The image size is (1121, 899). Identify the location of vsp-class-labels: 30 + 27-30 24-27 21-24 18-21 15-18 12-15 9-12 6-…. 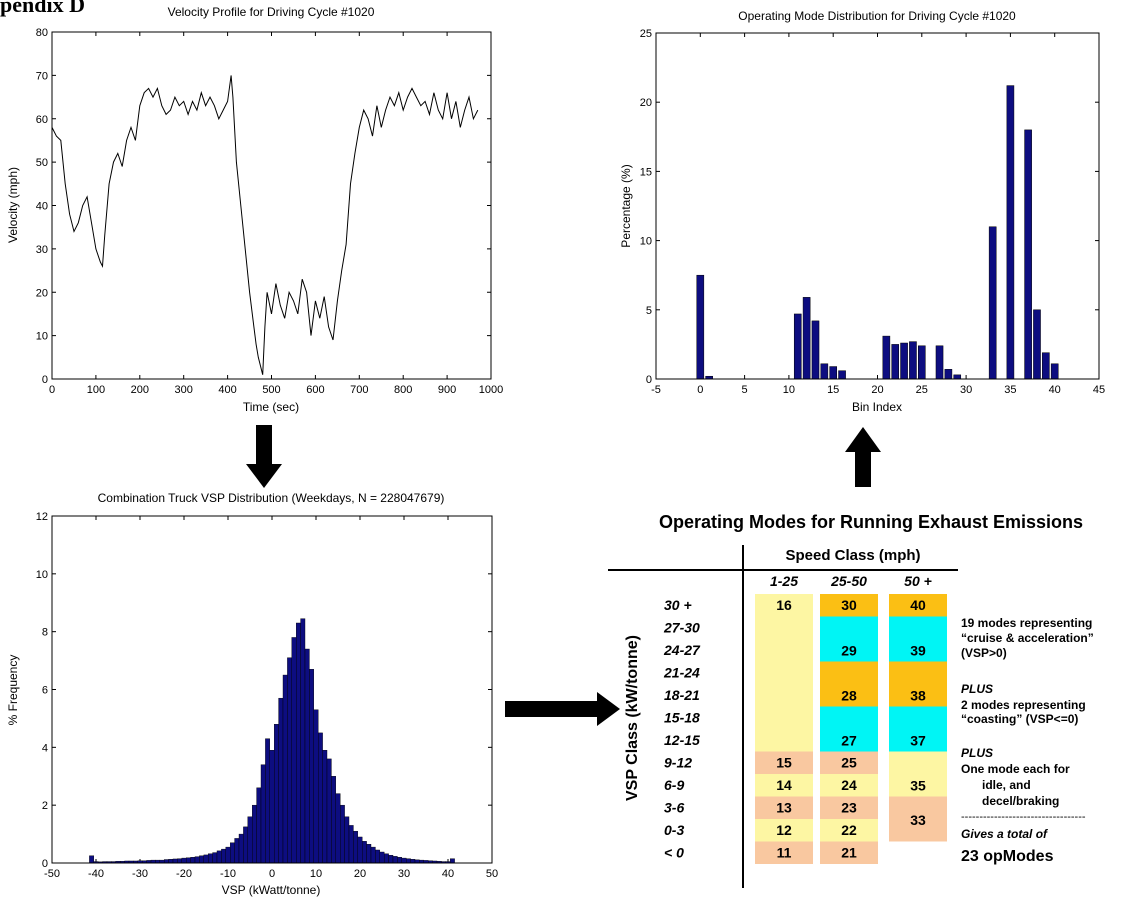
(682, 729).